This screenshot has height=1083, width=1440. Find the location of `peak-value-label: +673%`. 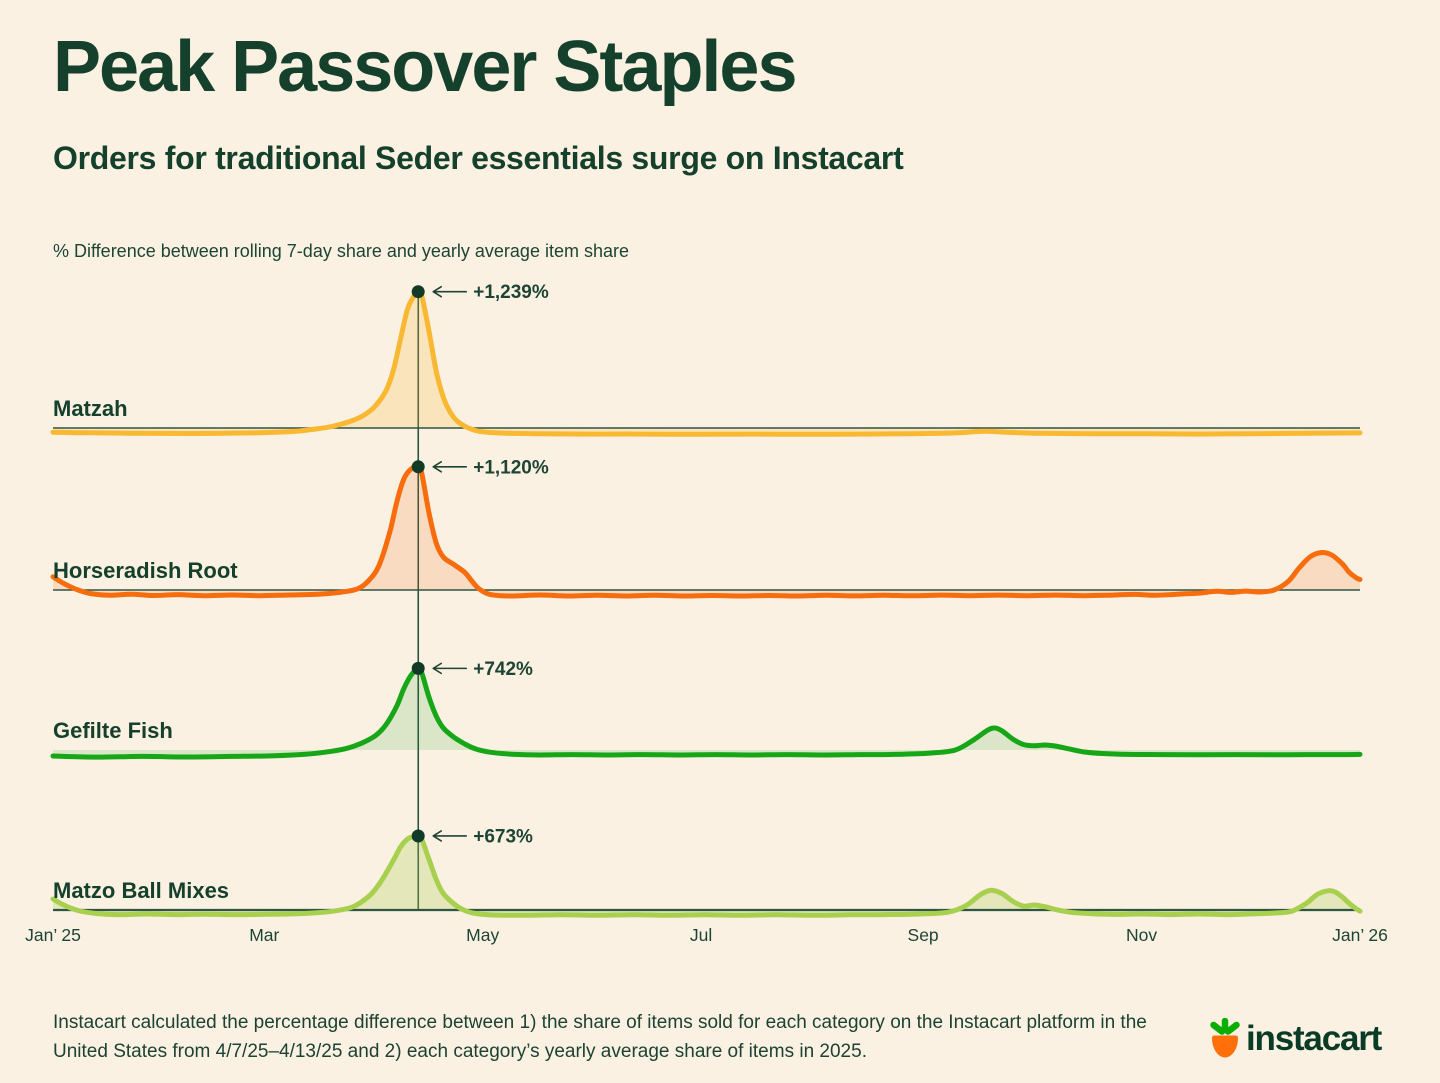

peak-value-label: +673% is located at coordinates (503, 836).